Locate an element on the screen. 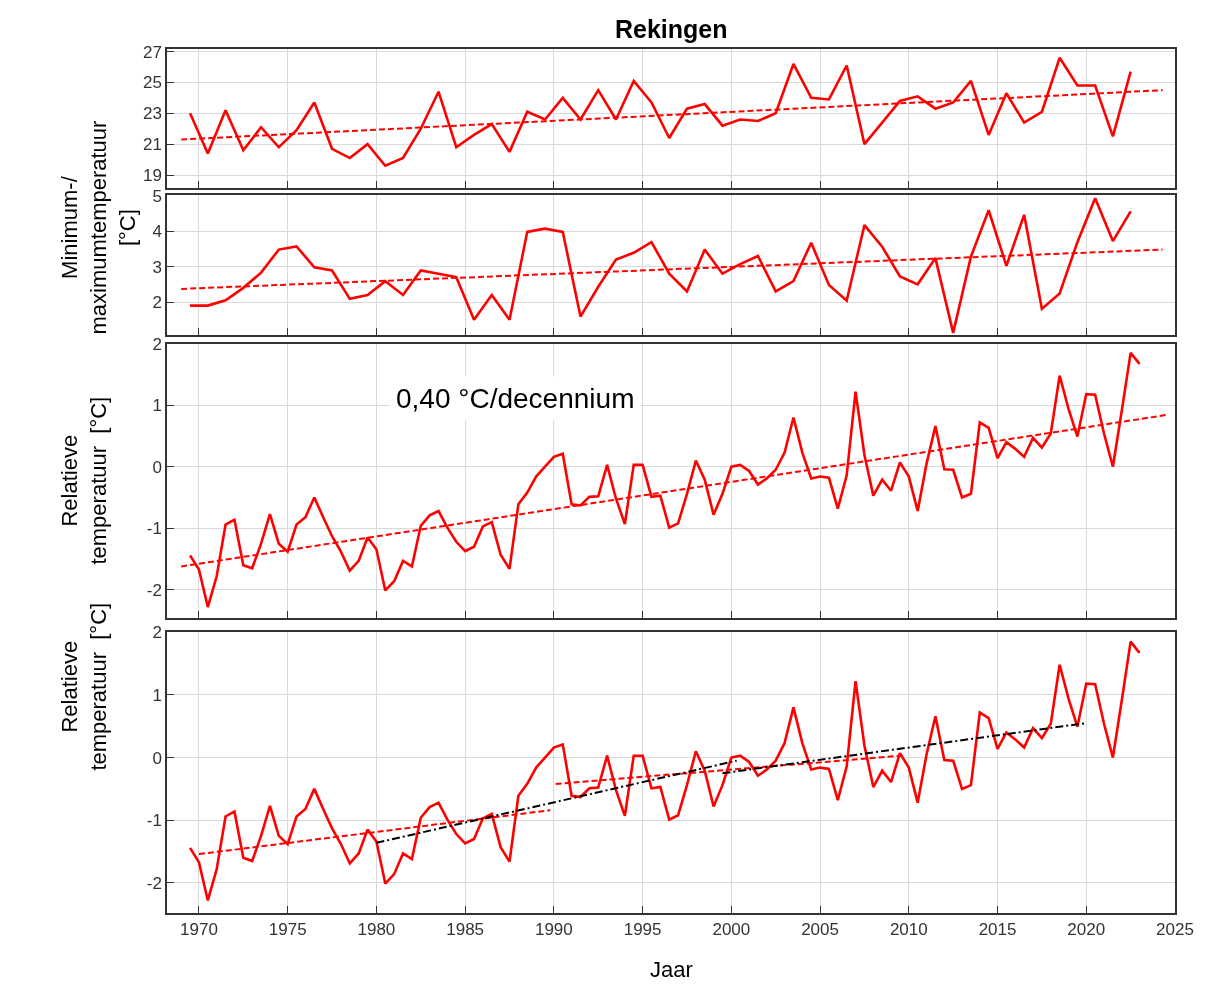 The width and height of the screenshot is (1223, 995). y-tick-label: 27 is located at coordinates (152, 52).